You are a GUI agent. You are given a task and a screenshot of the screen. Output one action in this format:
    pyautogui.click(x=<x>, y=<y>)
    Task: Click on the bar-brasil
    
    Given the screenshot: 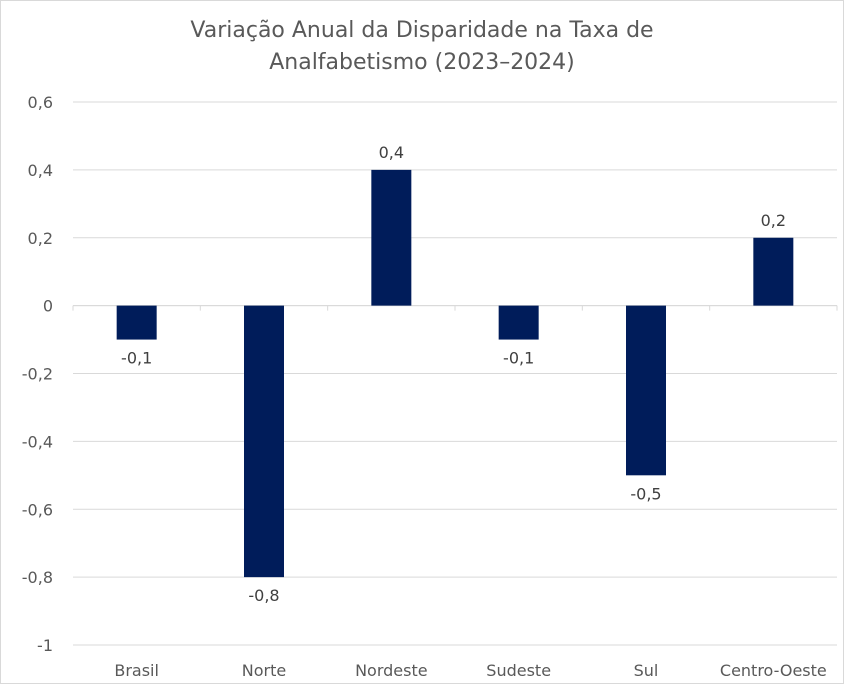 What is the action you would take?
    pyautogui.click(x=136, y=322)
    